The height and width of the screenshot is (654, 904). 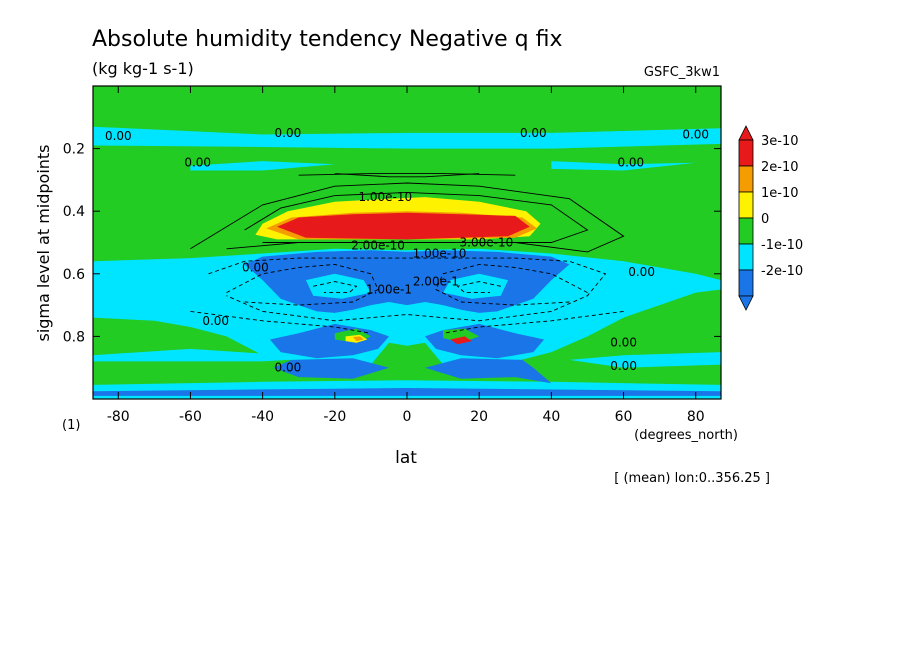 I want to click on contour-label-10: 1.00e-10, so click(x=440, y=254).